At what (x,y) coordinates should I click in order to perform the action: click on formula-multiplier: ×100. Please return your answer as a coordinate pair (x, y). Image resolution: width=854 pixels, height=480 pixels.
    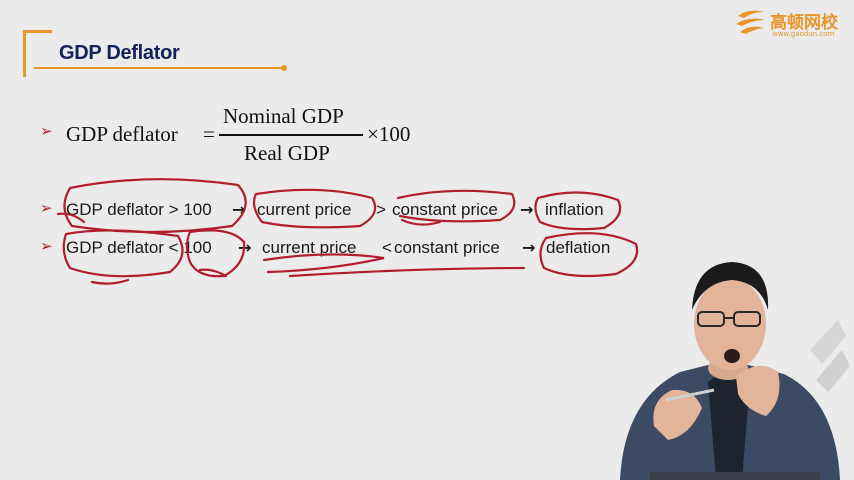
    Looking at the image, I should click on (389, 134).